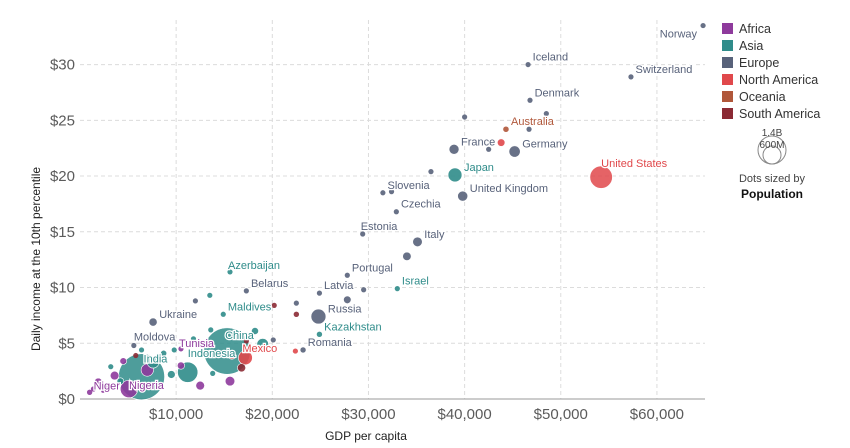  What do you see at coordinates (62, 288) in the screenshot?
I see `y-tick-label: $10` at bounding box center [62, 288].